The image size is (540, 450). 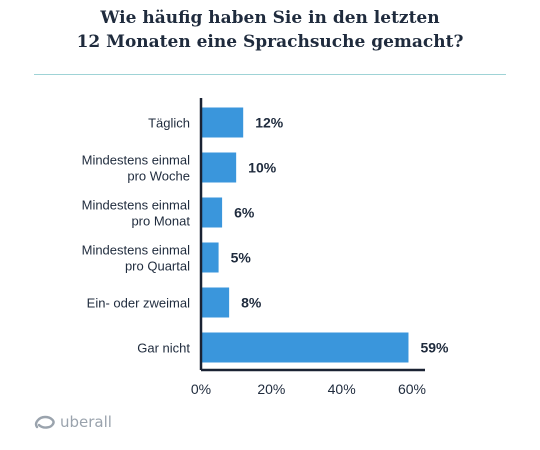 What do you see at coordinates (169, 123) in the screenshot?
I see `category-label: Täglich` at bounding box center [169, 123].